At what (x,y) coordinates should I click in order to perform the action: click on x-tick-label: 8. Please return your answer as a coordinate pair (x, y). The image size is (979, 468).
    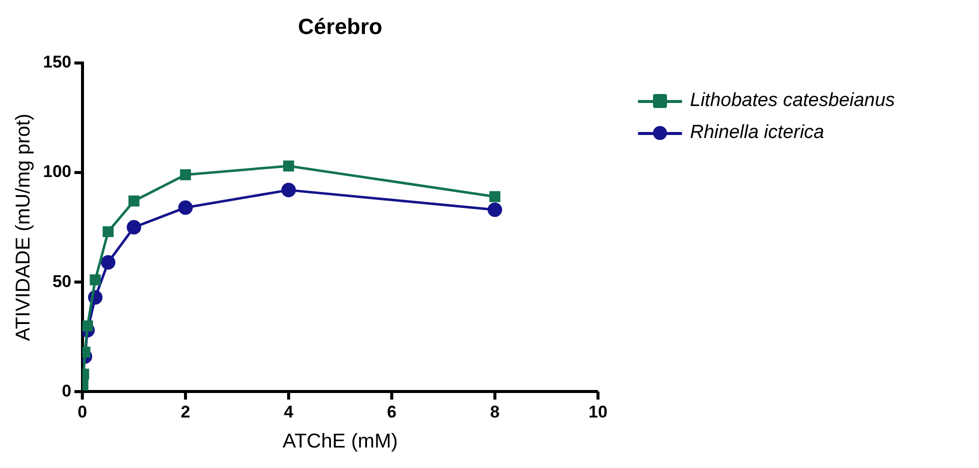
    Looking at the image, I should click on (495, 412).